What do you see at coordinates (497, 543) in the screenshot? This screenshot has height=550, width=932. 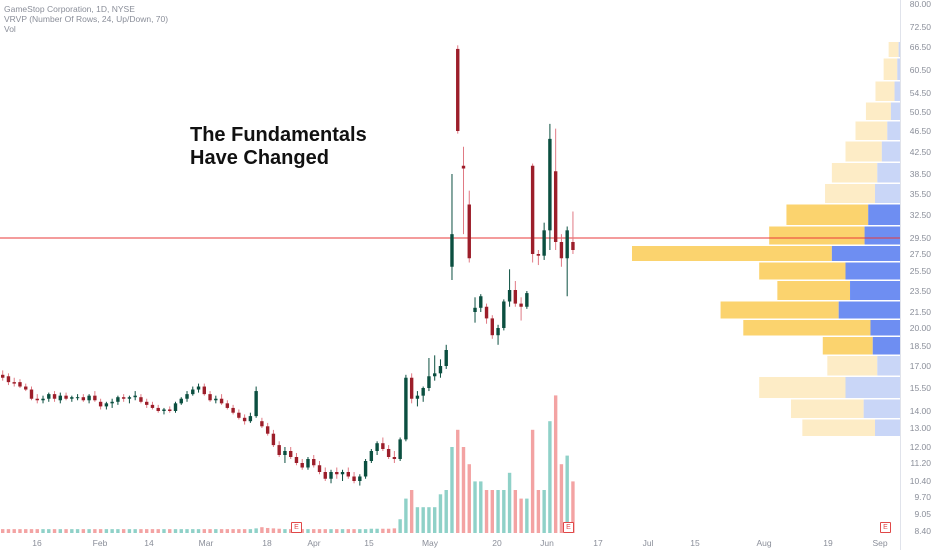 I see `time-tick-label: 20` at bounding box center [497, 543].